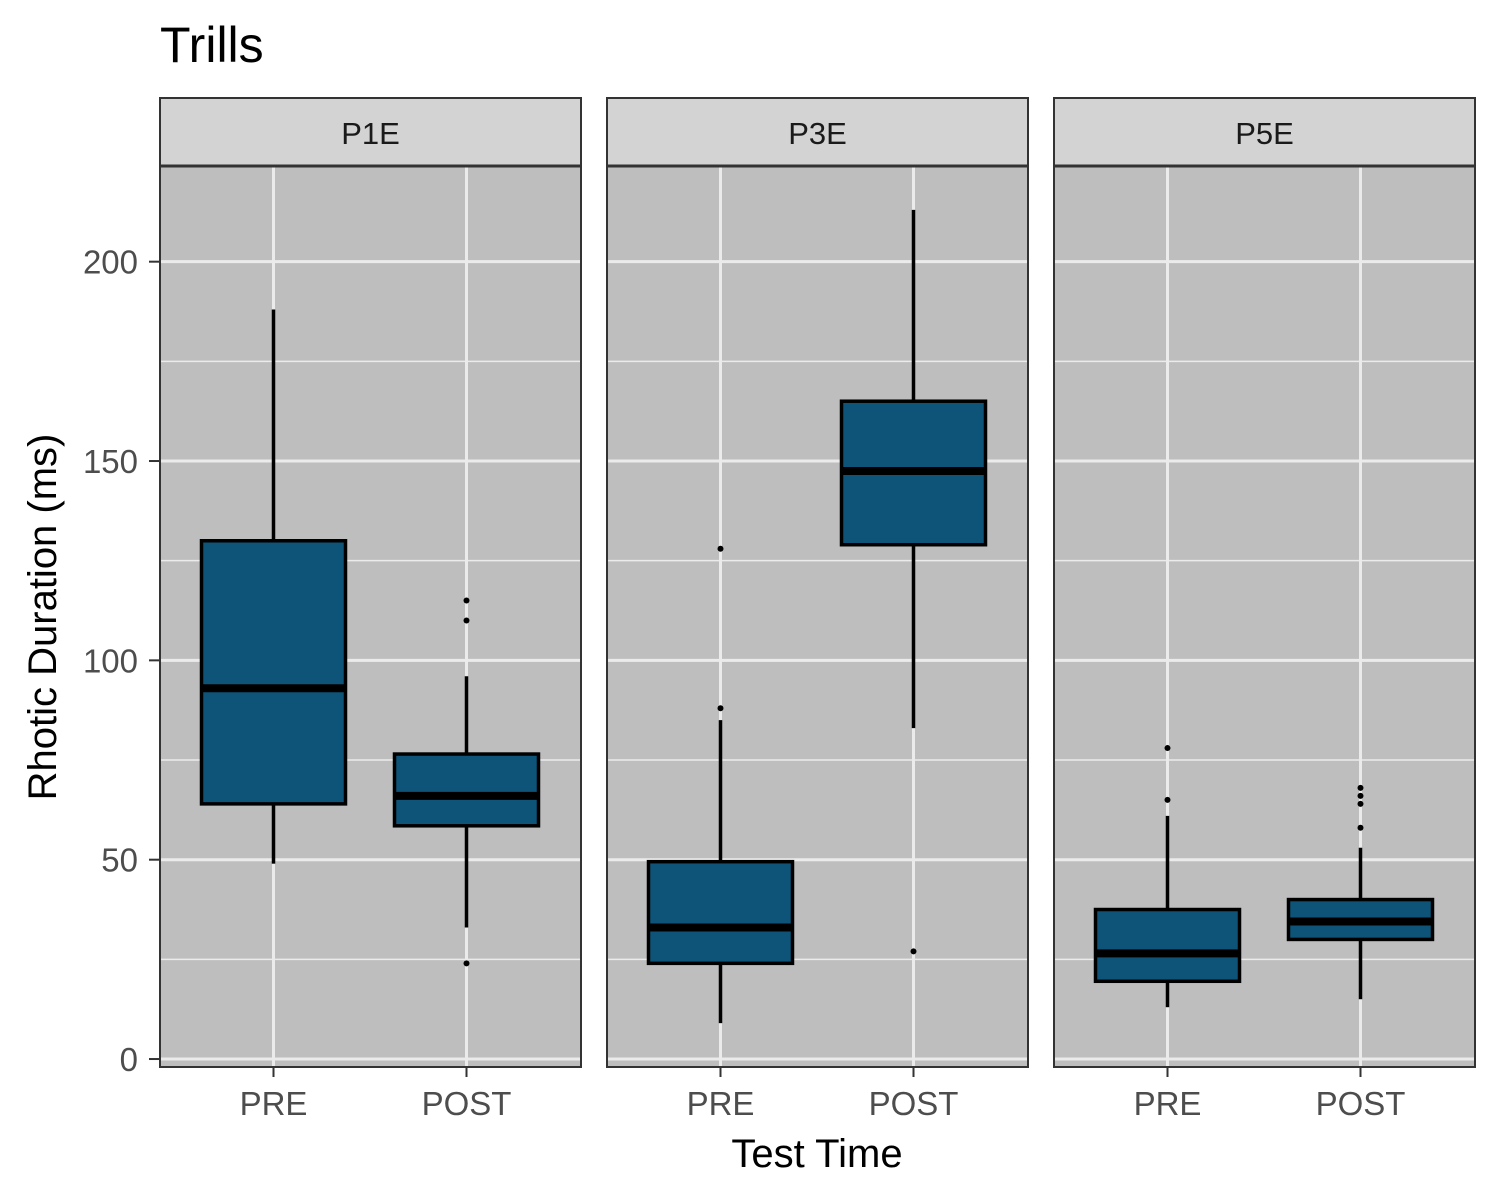 Image resolution: width=1500 pixels, height=1200 pixels. What do you see at coordinates (110, 660) in the screenshot?
I see `y-tick-label: 100` at bounding box center [110, 660].